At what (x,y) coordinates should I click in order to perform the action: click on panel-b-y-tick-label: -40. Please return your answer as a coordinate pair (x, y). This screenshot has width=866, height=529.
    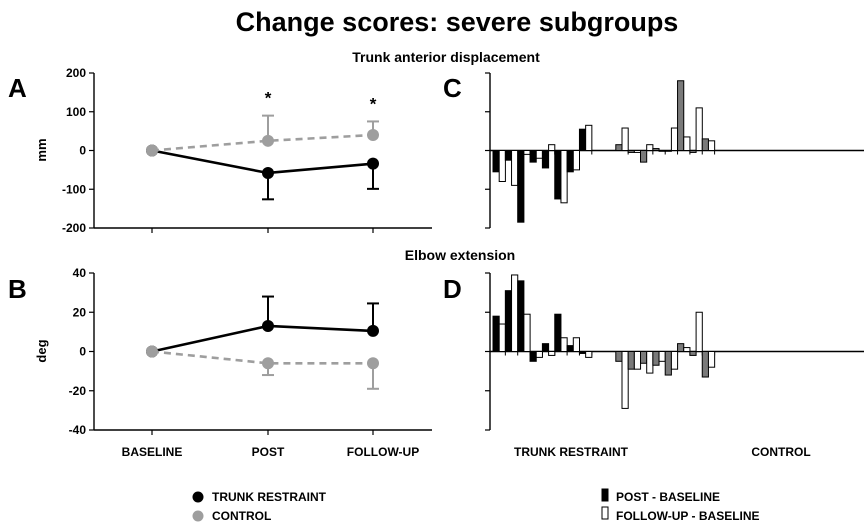
    Looking at the image, I should click on (78, 430).